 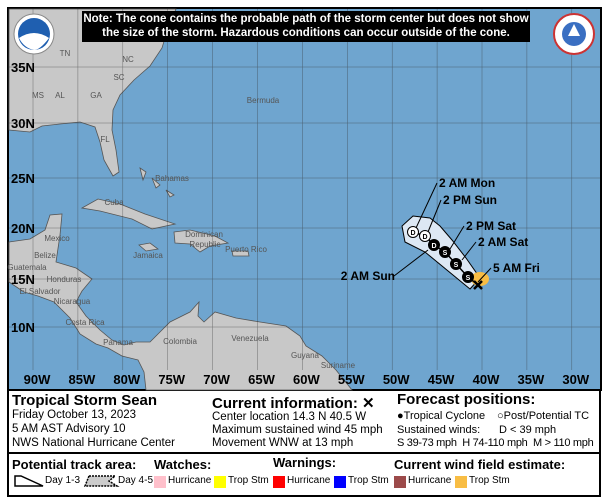 What do you see at coordinates (574, 34) in the screenshot?
I see `nws-logo` at bounding box center [574, 34].